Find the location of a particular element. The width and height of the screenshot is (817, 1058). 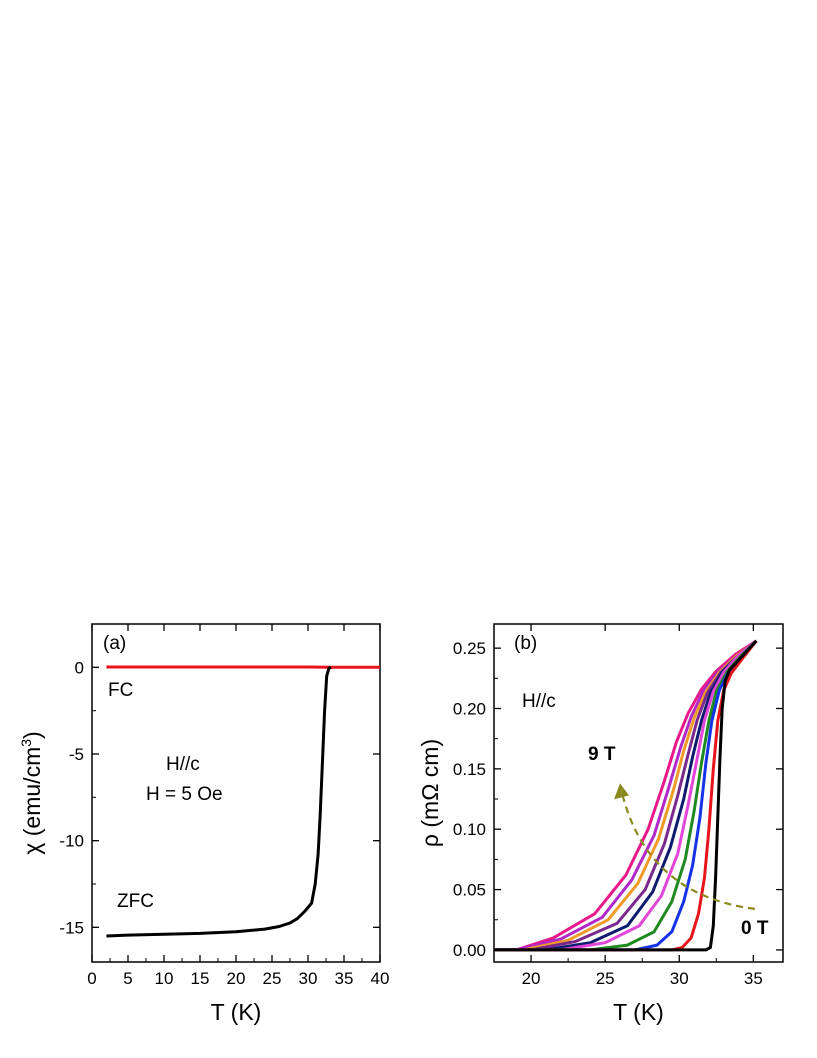

y-tick-label: 0.15 is located at coordinates (469, 769).